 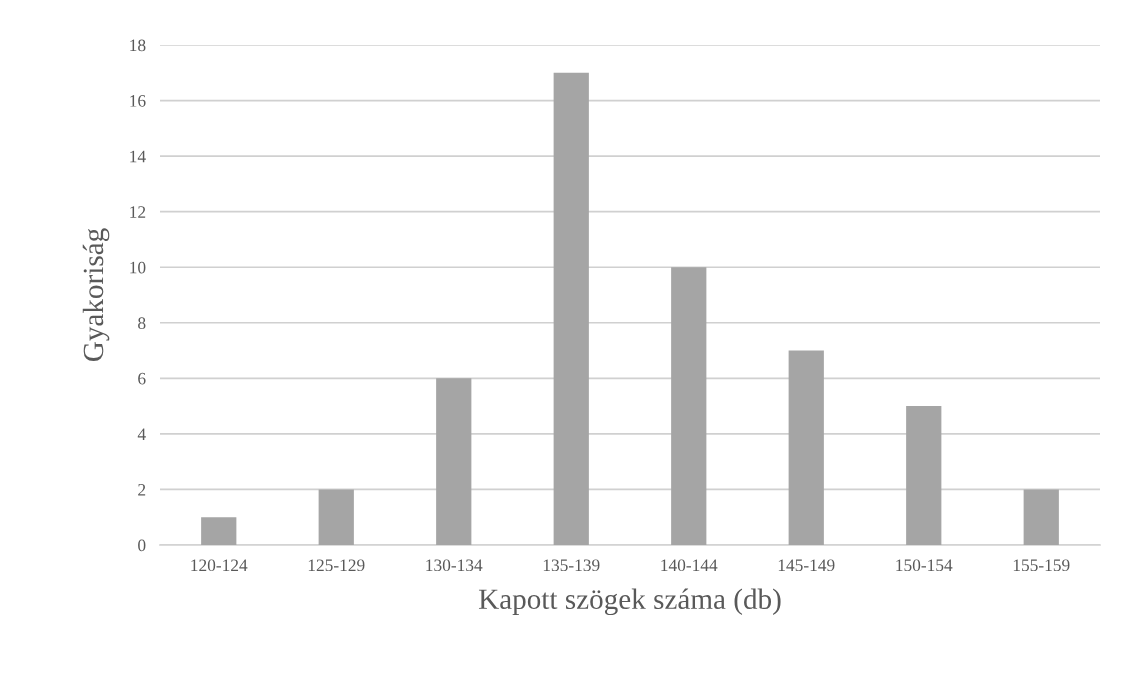 I want to click on y-tick-label: 18, so click(x=138, y=45).